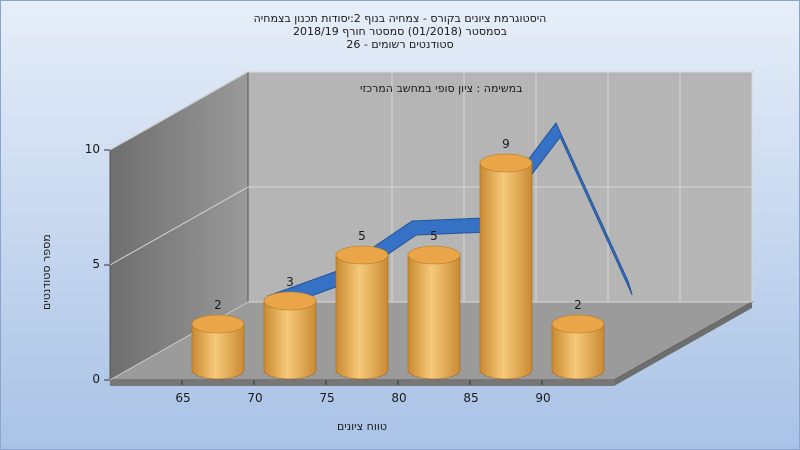 The image size is (800, 450). What do you see at coordinates (46, 272) in the screenshot?
I see `y-axis-label: מספר סטודנטים` at bounding box center [46, 272].